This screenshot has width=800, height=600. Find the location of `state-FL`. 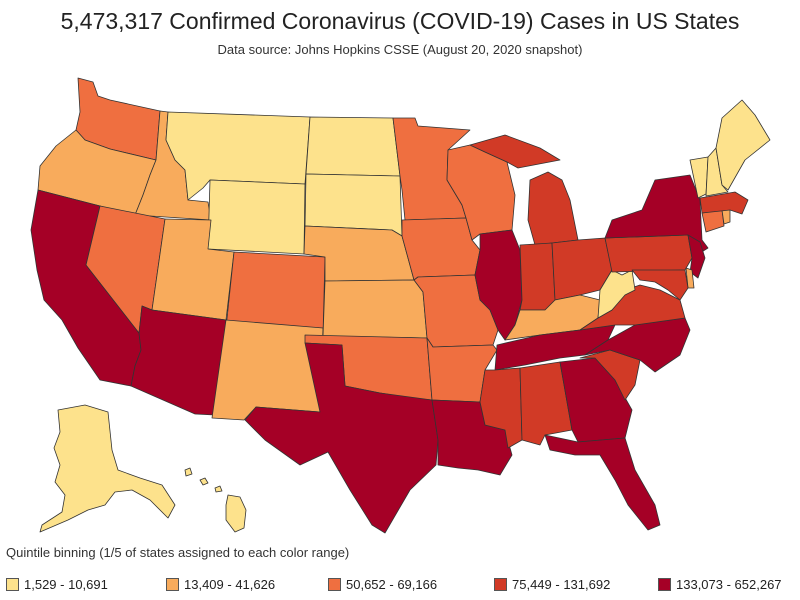

state-FL is located at coordinates (602, 482).